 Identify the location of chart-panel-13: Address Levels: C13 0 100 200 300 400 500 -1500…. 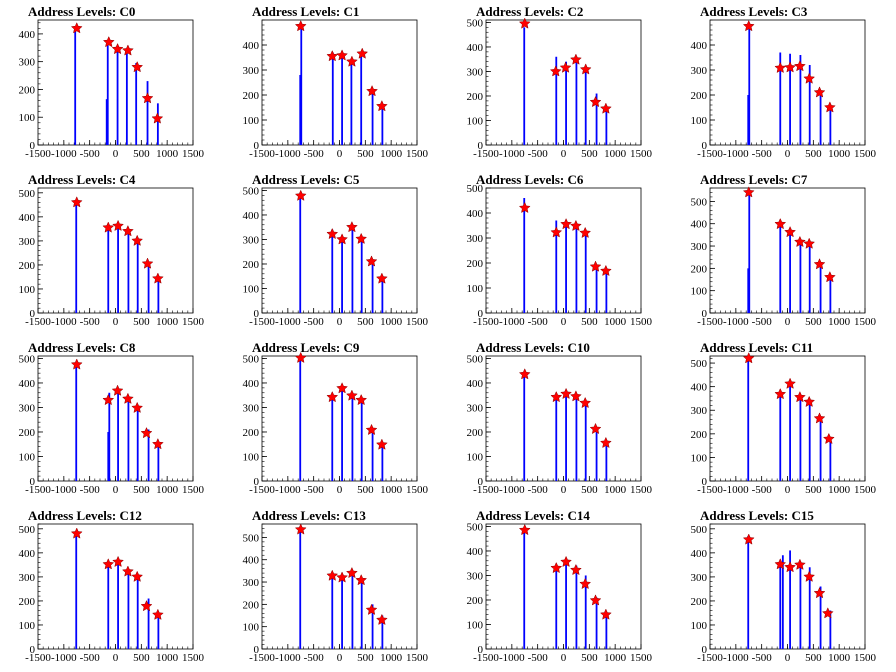
(336, 588).